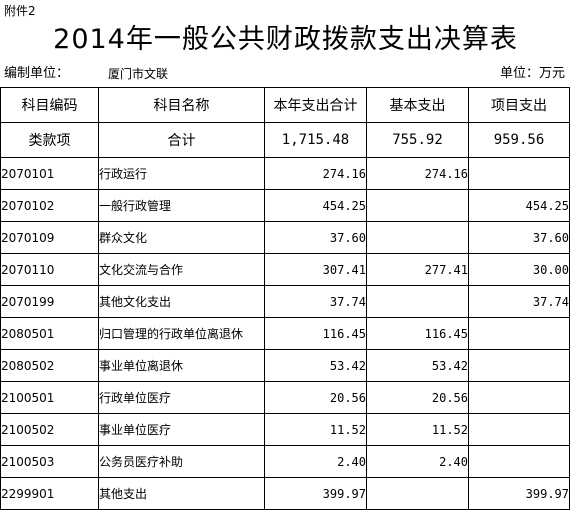  Describe the element at coordinates (315, 493) in the screenshot. I see `row-total: 399.97` at that location.